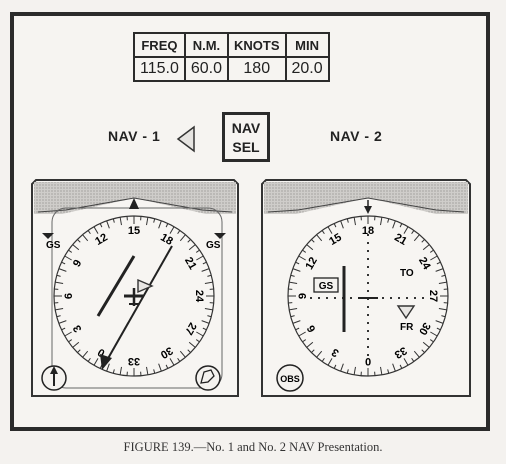 The height and width of the screenshot is (464, 506). I want to click on value-min: 20.0, so click(307, 69).